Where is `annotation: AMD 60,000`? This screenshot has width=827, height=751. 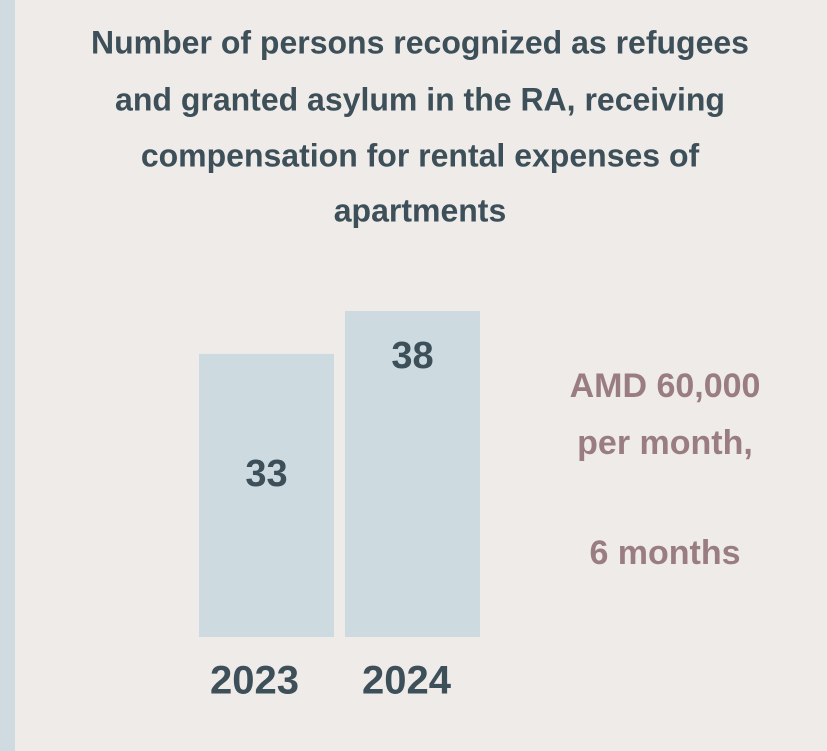
annotation: AMD 60,000 is located at coordinates (665, 386).